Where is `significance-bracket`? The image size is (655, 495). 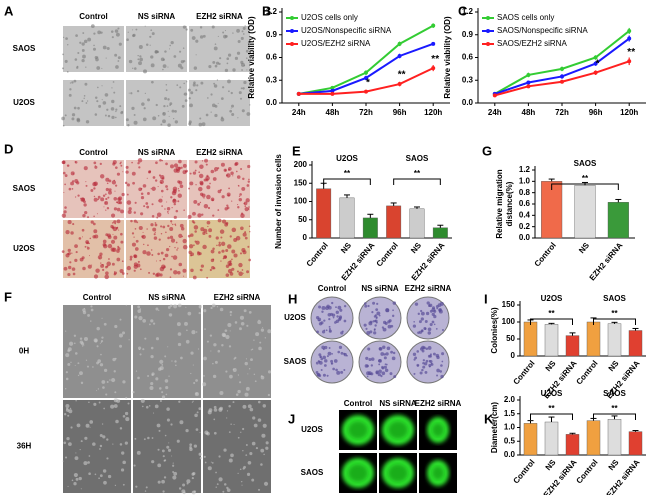
significance-bracket is located at coordinates (551, 416).